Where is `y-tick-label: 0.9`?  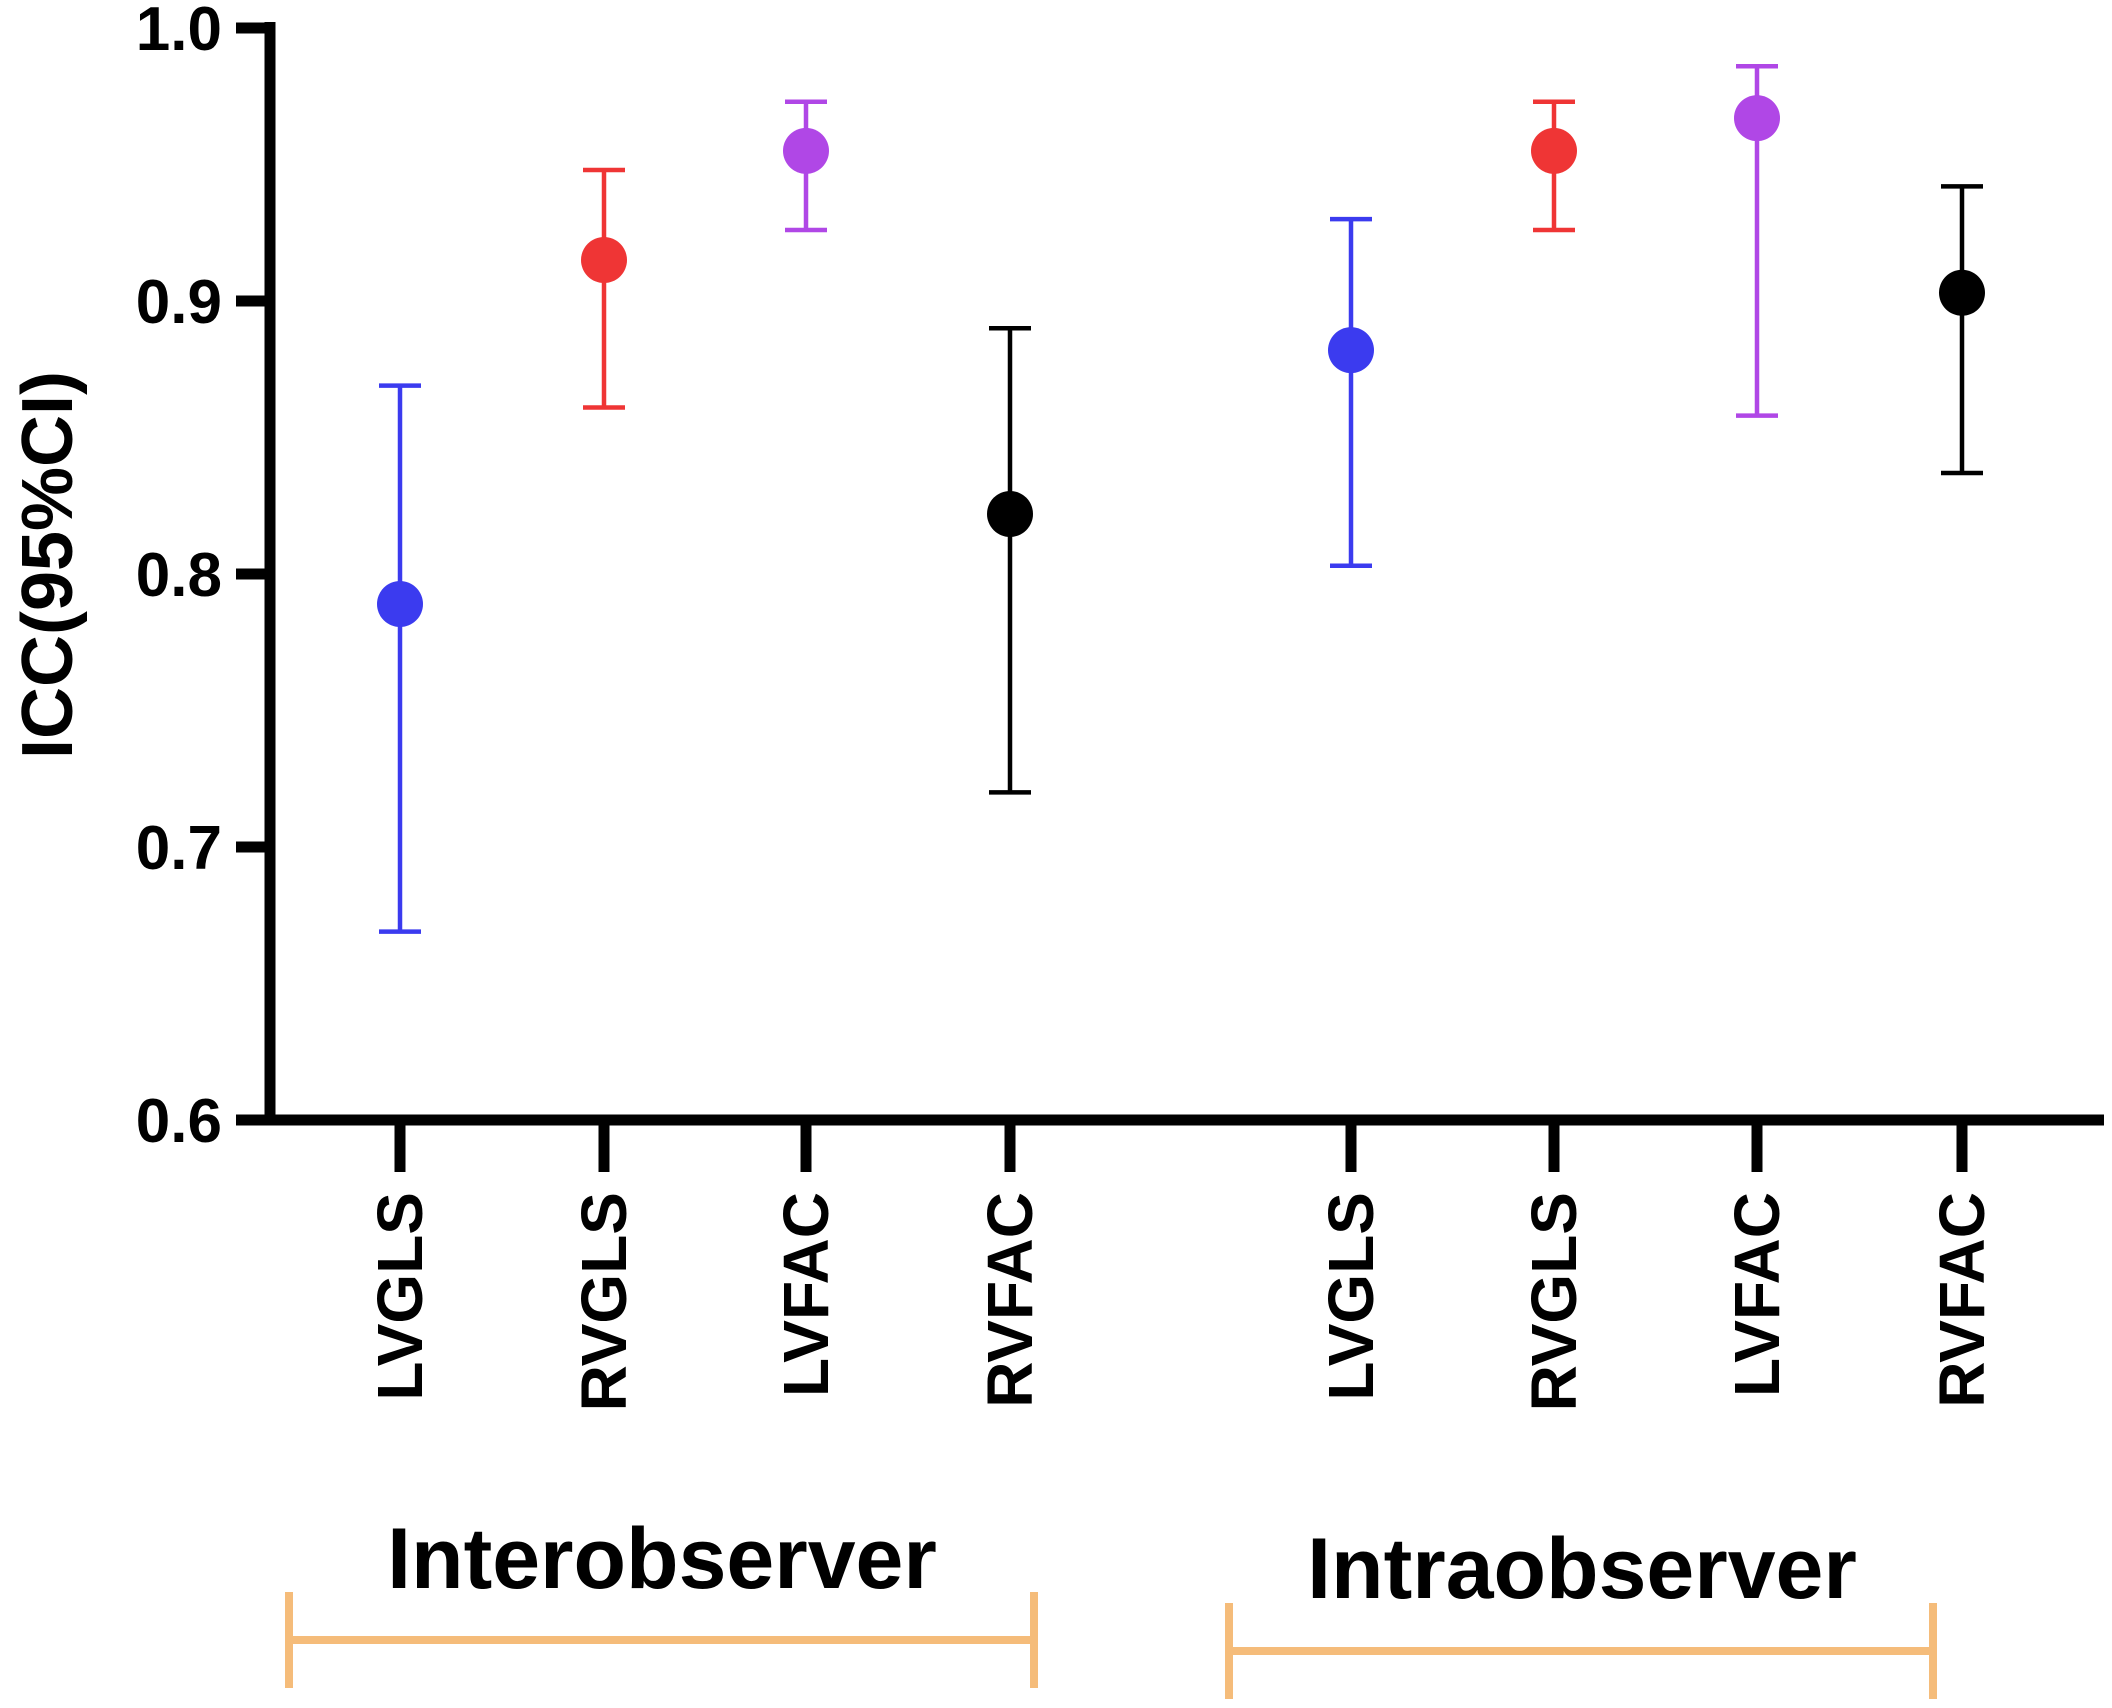
y-tick-label: 0.9 is located at coordinates (179, 302).